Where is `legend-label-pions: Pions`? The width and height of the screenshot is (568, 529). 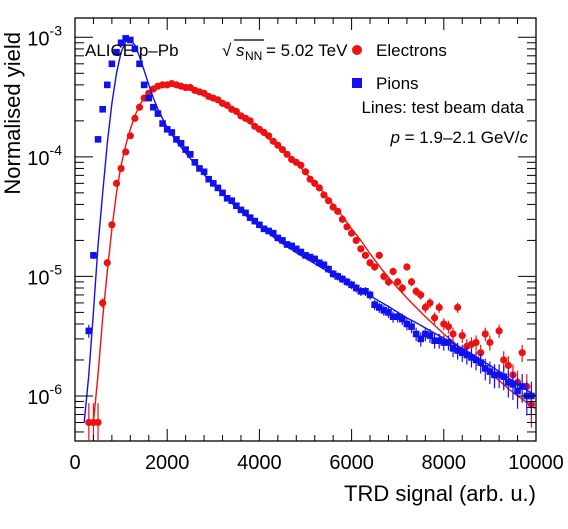
legend-label-pions: Pions is located at coordinates (397, 83).